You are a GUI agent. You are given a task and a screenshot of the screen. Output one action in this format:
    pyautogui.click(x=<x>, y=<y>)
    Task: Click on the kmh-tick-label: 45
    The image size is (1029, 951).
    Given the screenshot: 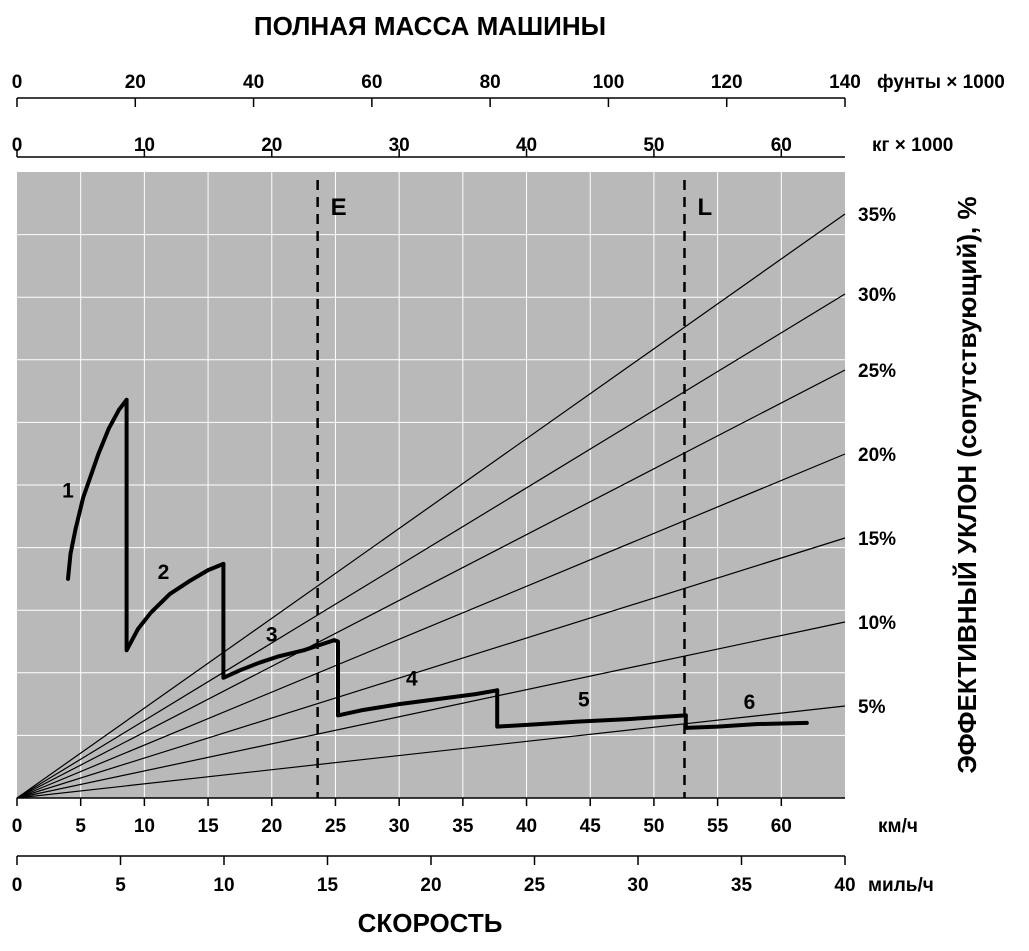 What is the action you would take?
    pyautogui.click(x=591, y=826)
    